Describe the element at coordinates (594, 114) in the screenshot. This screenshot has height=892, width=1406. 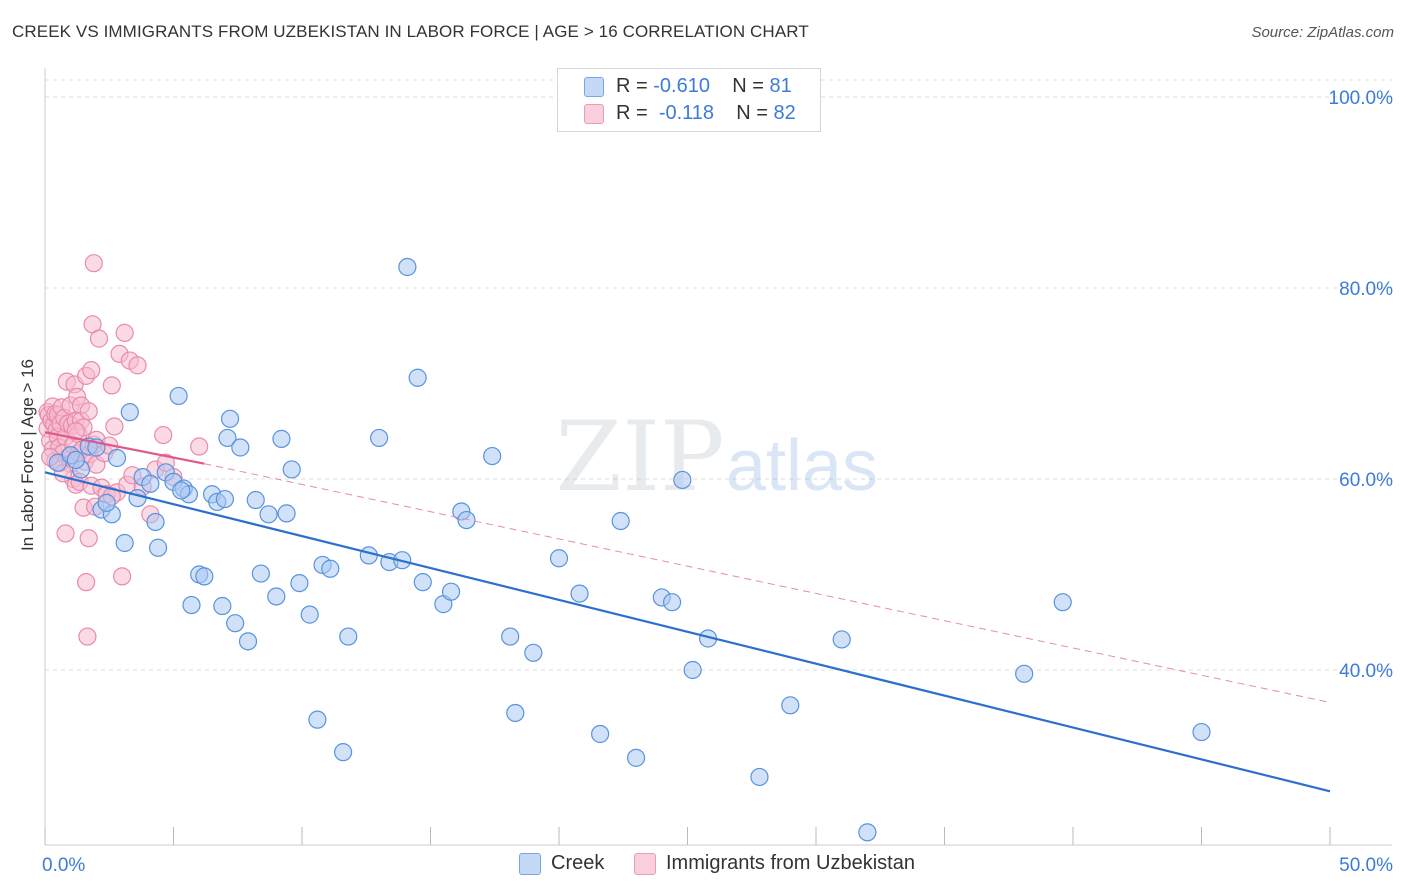
I see `legend-swatch-uzbekistan` at that location.